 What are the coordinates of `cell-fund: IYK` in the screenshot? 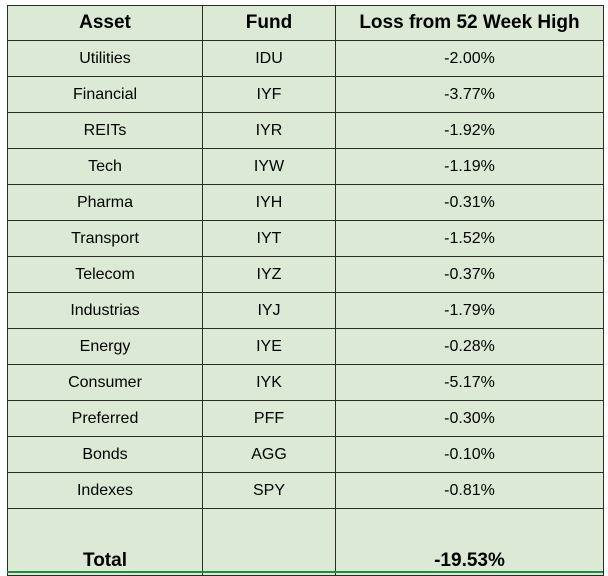 It's located at (269, 382).